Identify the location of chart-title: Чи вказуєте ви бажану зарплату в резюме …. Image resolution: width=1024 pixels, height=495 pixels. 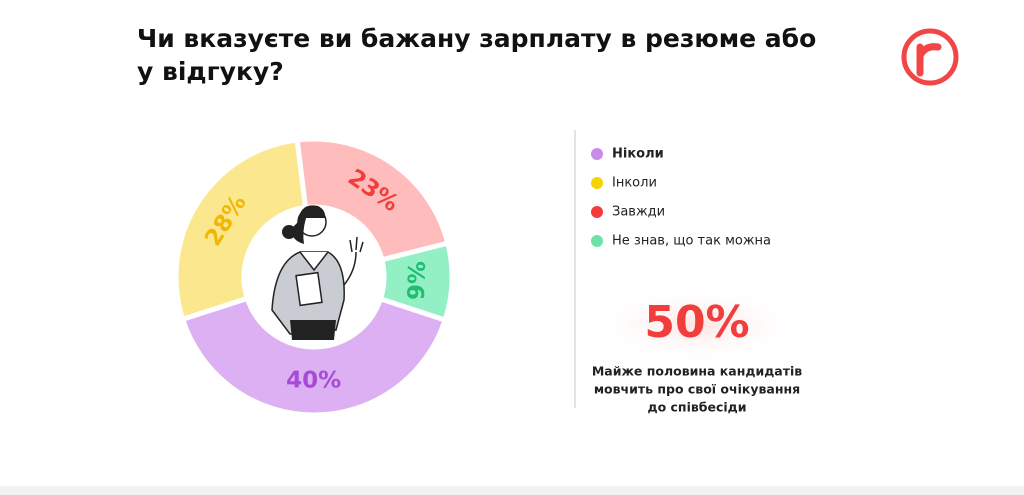
(477, 55).